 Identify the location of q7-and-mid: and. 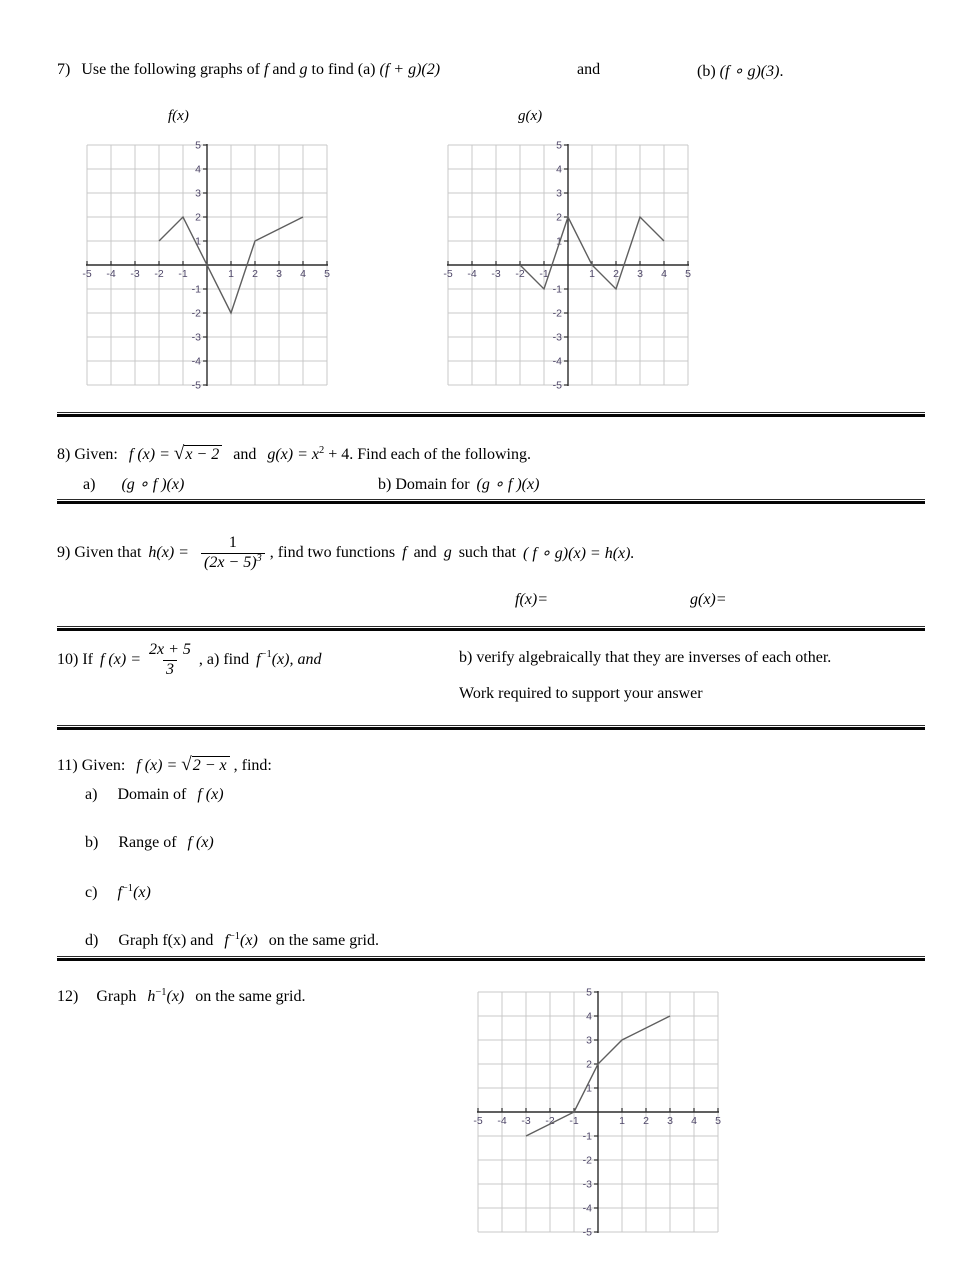
(589, 69).